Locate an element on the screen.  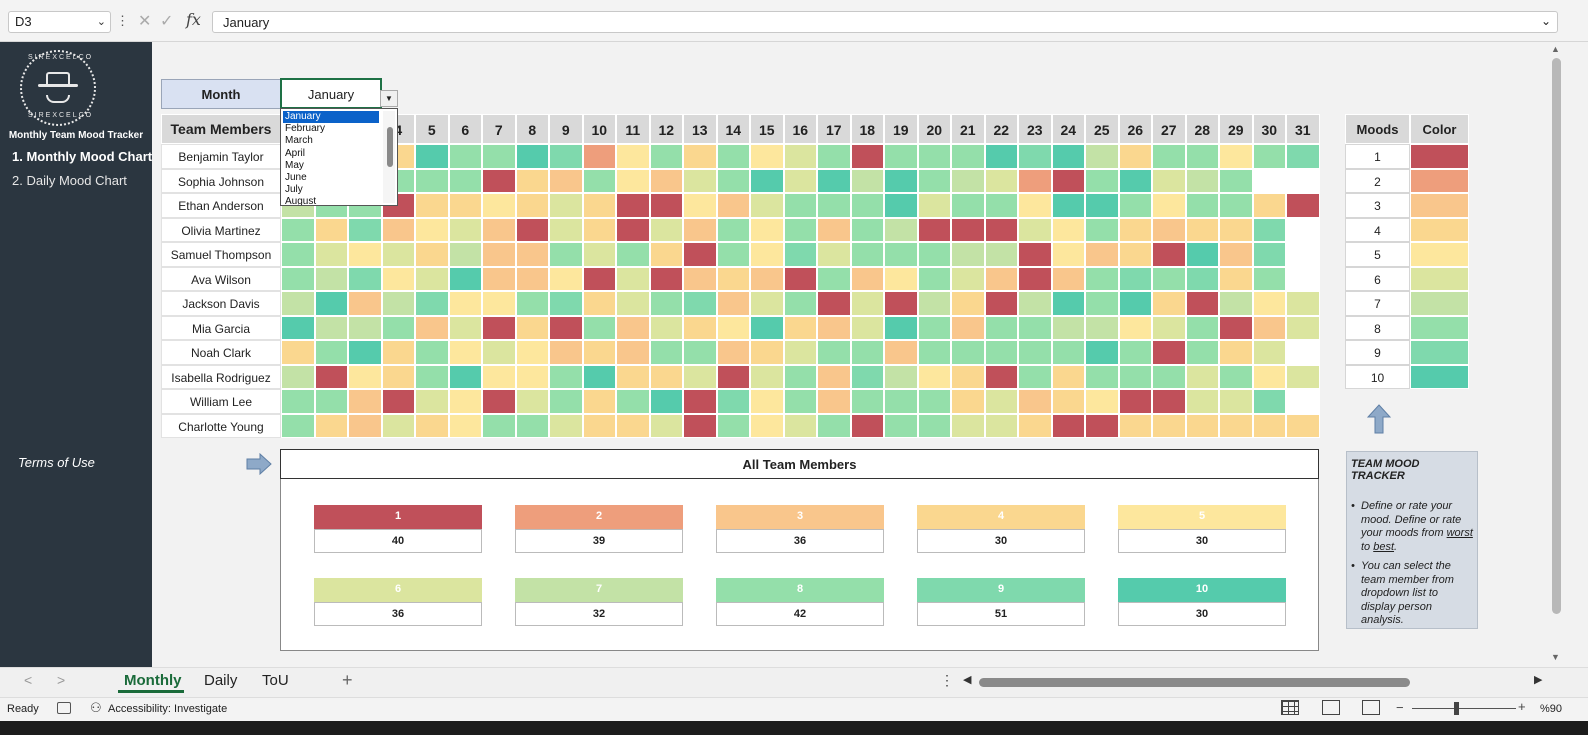
month-option: January is located at coordinates (331, 117).